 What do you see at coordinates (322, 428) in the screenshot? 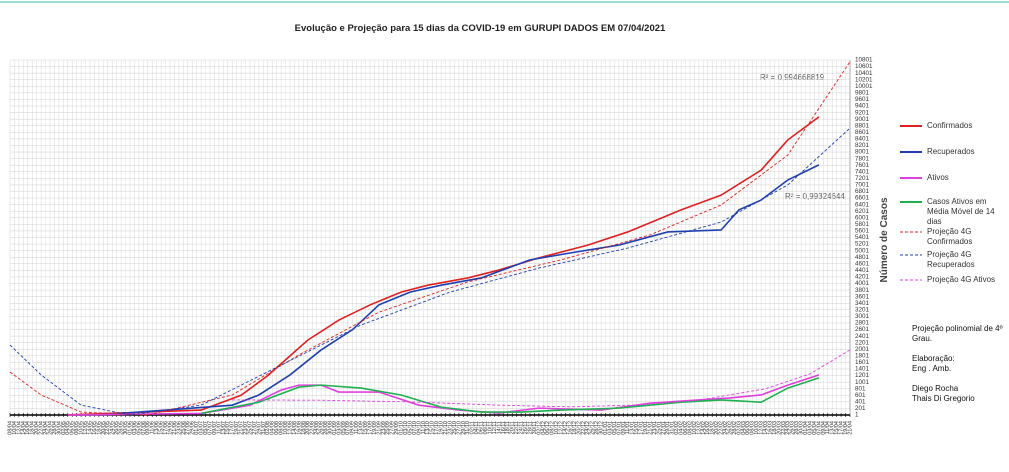
I see `x-tick-label: 26/08` at bounding box center [322, 428].